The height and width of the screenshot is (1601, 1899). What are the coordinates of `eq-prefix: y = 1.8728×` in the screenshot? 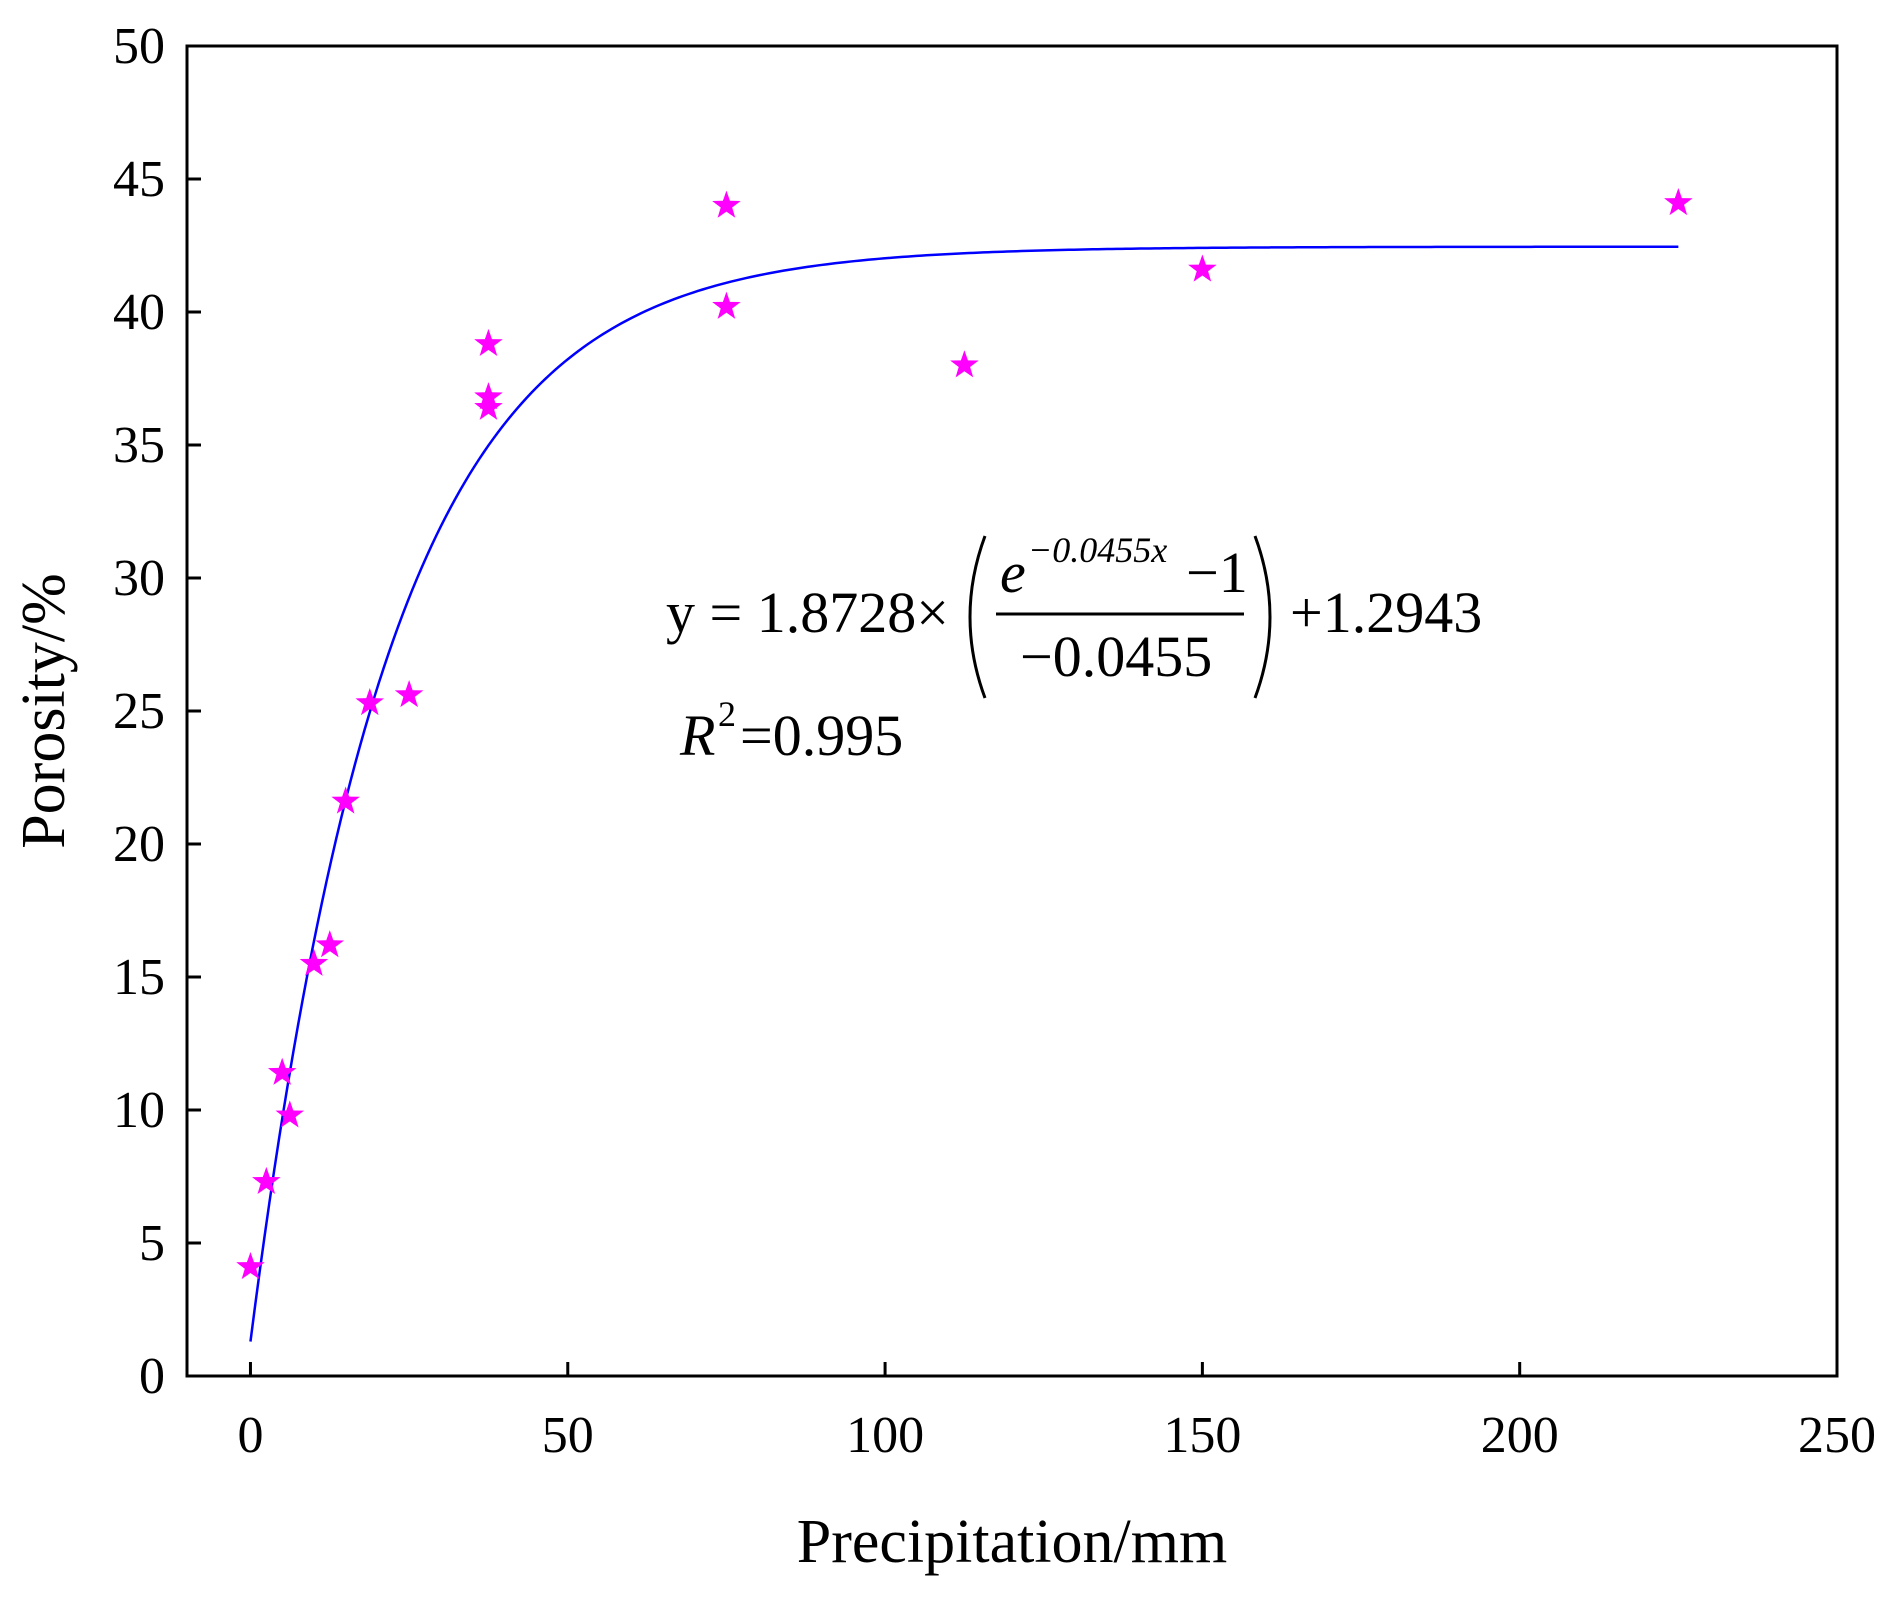 It's located at (807, 612).